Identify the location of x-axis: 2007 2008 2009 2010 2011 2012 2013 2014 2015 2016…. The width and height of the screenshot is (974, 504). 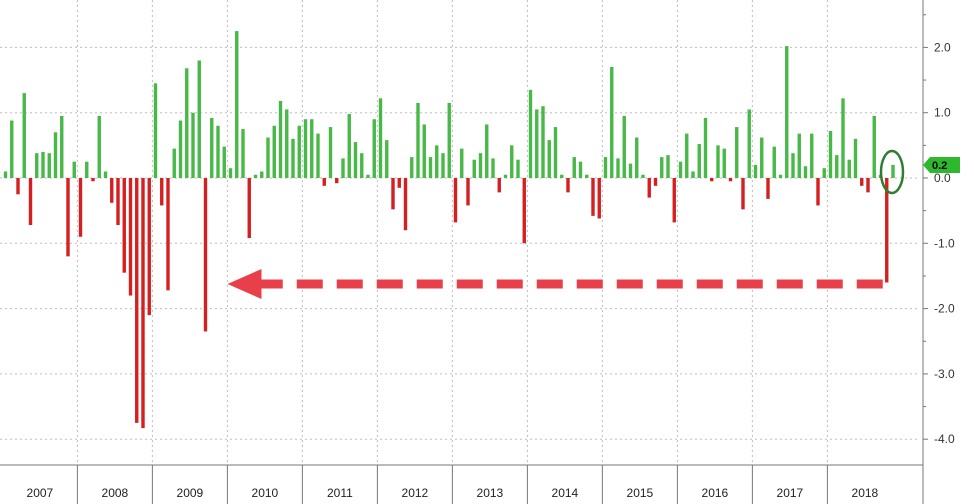
(462, 484).